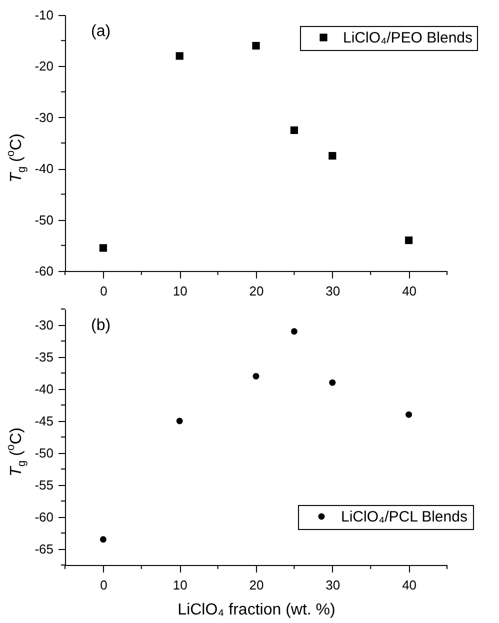  I want to click on y-tick-label: -65, so click(44, 549).